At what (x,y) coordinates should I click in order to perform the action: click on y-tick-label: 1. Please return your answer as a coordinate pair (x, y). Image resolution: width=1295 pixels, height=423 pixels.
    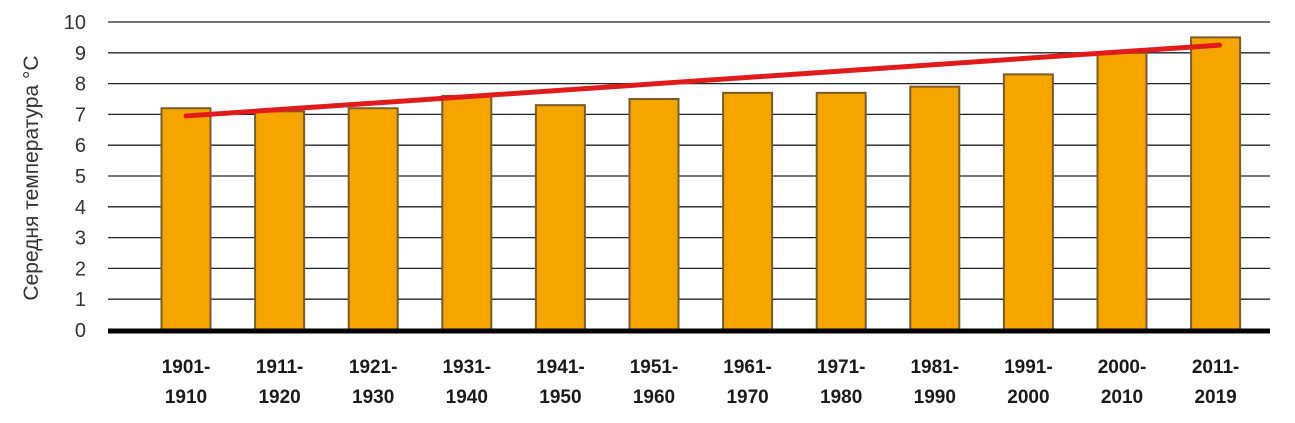
    Looking at the image, I should click on (80, 300).